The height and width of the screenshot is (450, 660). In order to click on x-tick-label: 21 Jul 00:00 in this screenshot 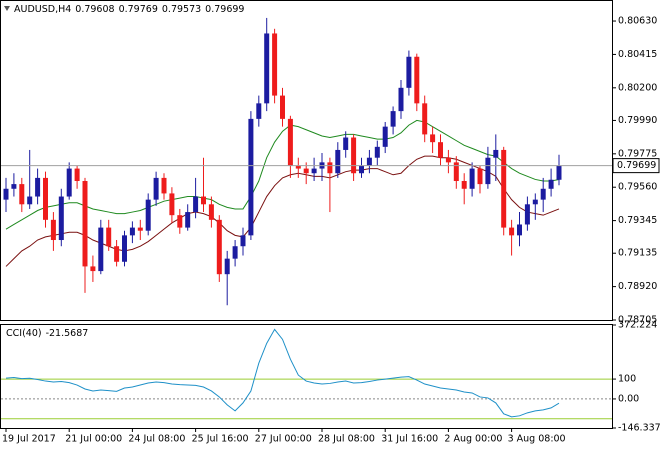, I will do `click(93, 439)`.